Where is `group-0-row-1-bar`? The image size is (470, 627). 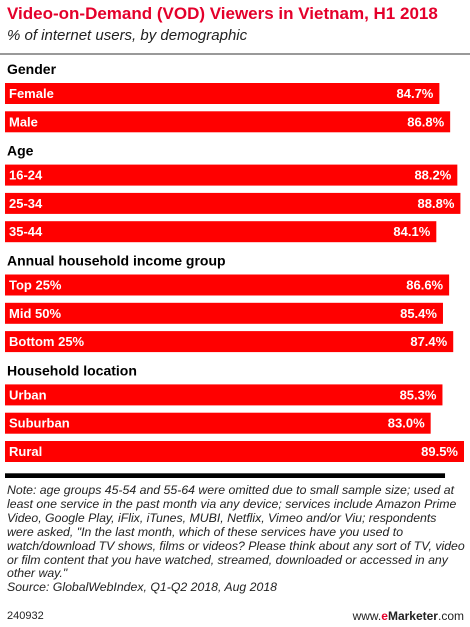 group-0-row-1-bar is located at coordinates (228, 122).